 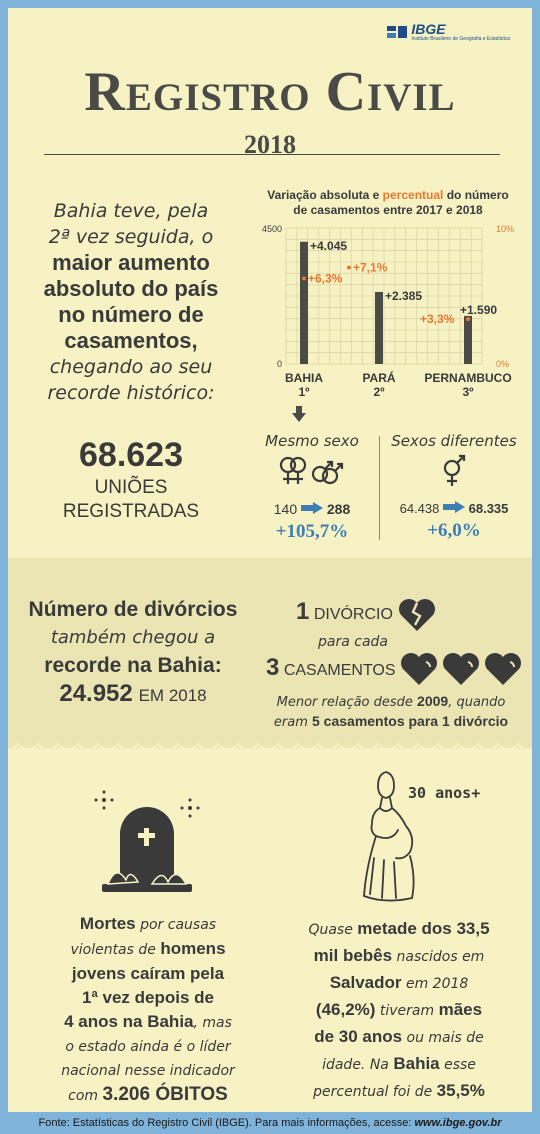 I want to click on same-sex-to: 288, so click(x=338, y=509).